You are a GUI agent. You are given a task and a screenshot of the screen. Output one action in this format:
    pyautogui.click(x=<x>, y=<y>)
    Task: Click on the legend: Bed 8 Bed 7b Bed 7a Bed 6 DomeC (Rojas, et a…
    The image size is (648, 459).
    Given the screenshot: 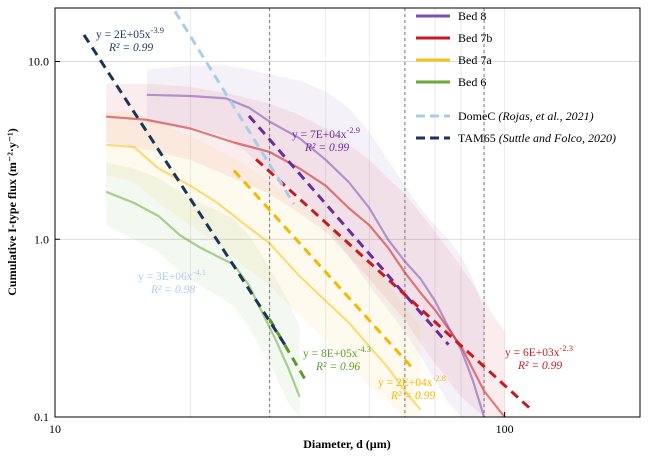 What is the action you would take?
    pyautogui.click(x=516, y=77)
    